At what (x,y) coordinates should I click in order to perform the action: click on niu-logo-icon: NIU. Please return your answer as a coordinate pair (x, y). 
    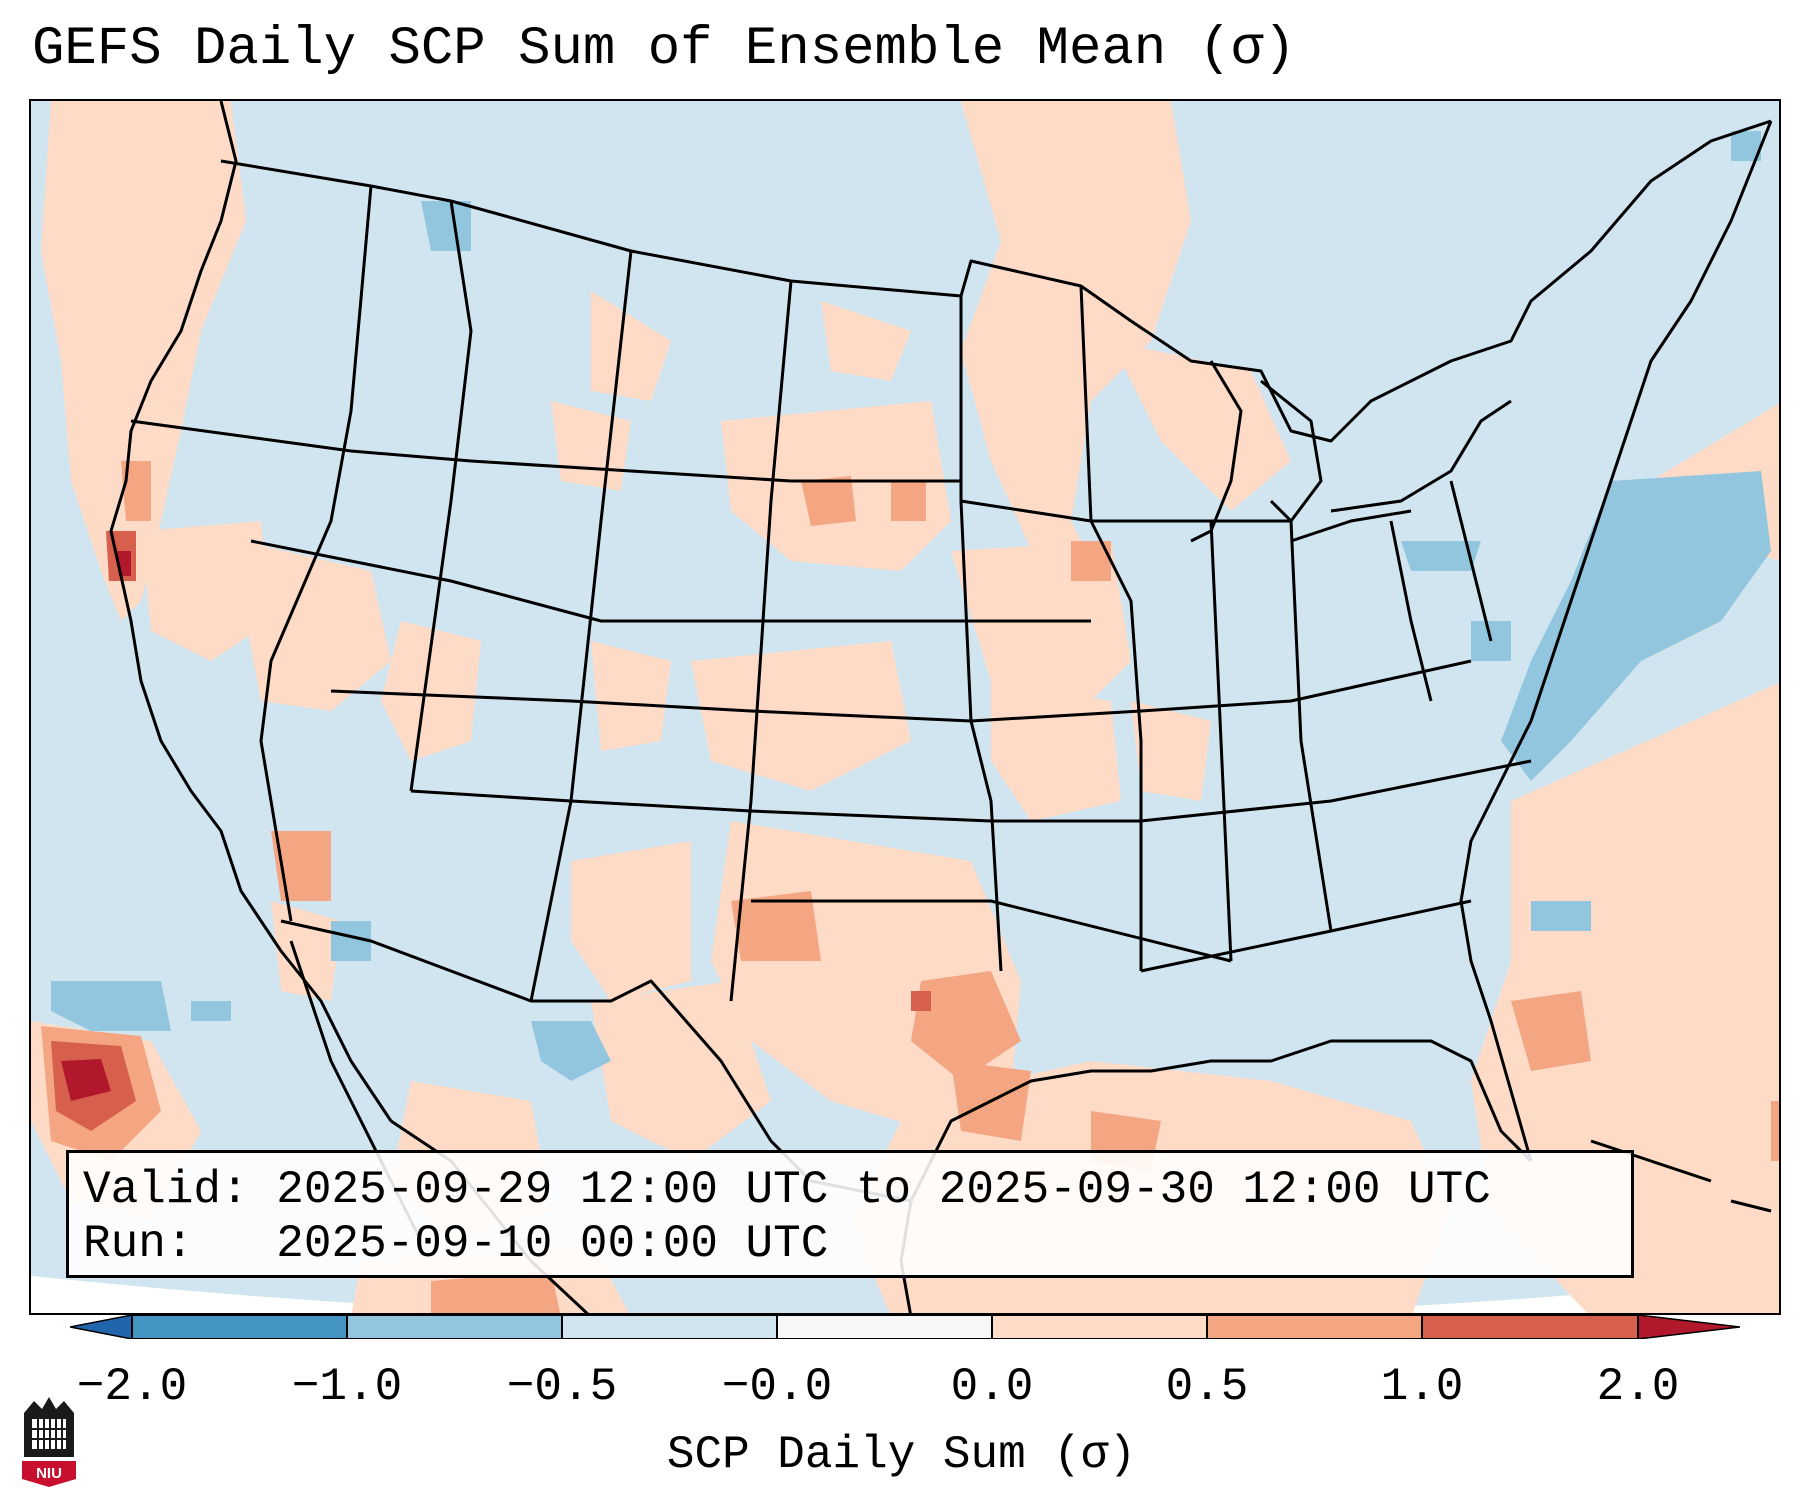
    Looking at the image, I should click on (49, 1442).